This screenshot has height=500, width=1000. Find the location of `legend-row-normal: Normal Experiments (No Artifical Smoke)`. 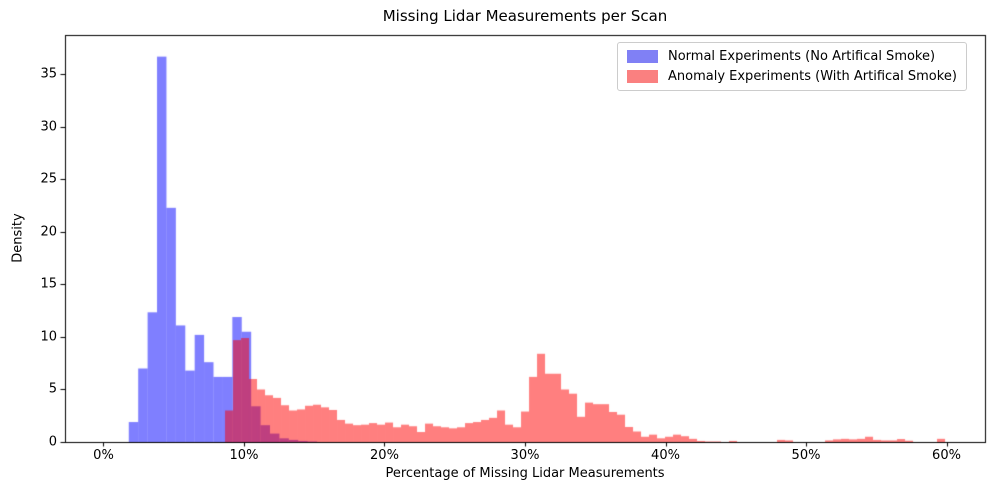

legend-row-normal: Normal Experiments (No Artifical Smoke) is located at coordinates (792, 56).